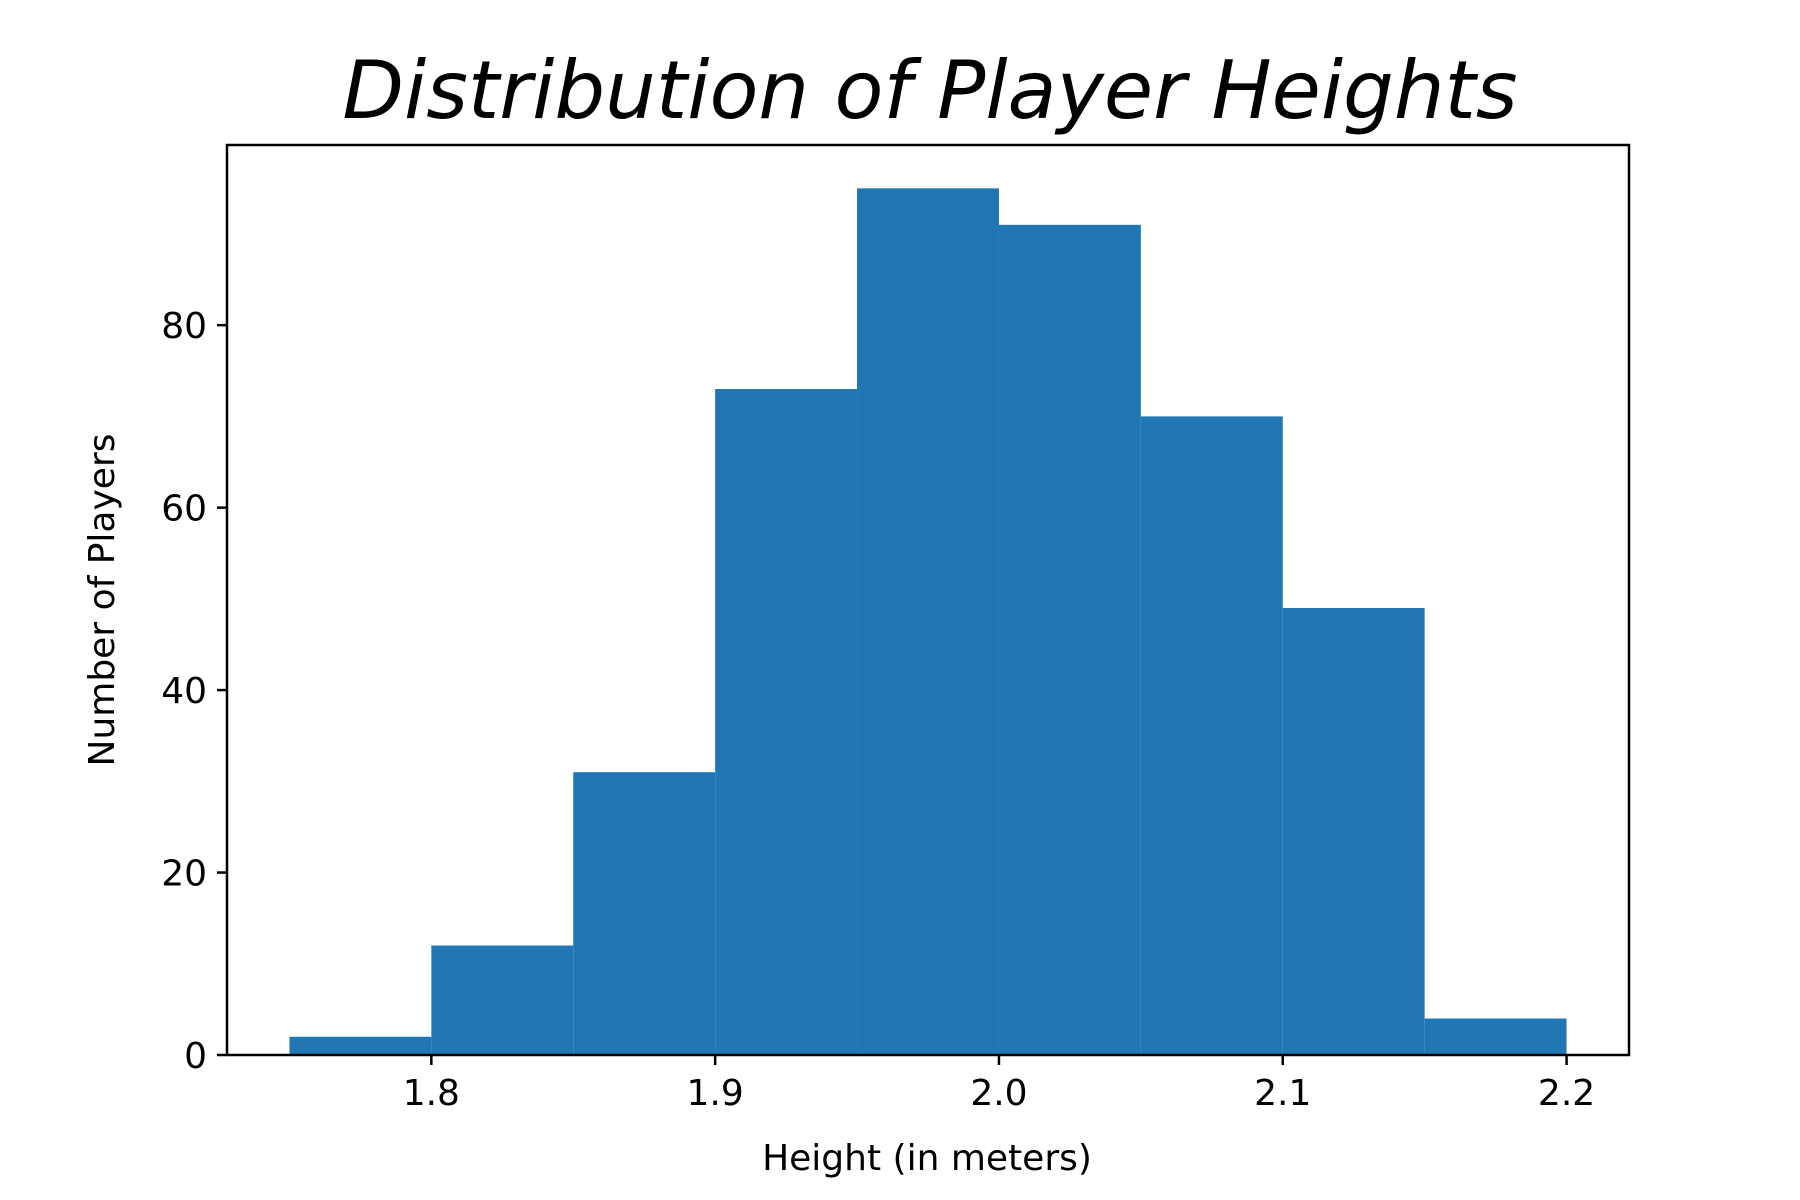 The height and width of the screenshot is (1200, 1800). I want to click on x-axis-label: Height (in meters), so click(927, 1158).